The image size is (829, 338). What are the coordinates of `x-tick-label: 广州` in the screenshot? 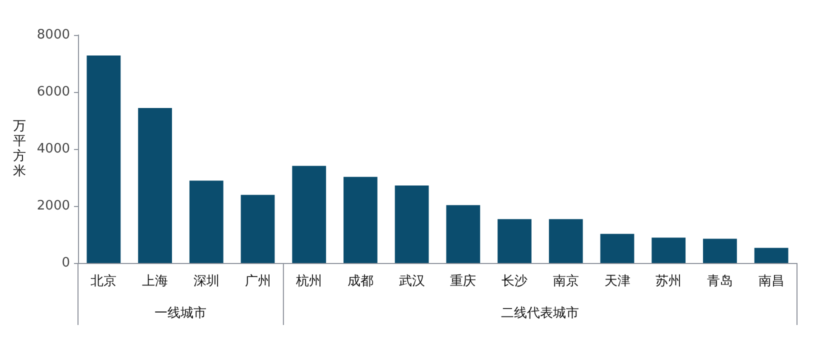 It's located at (257, 281).